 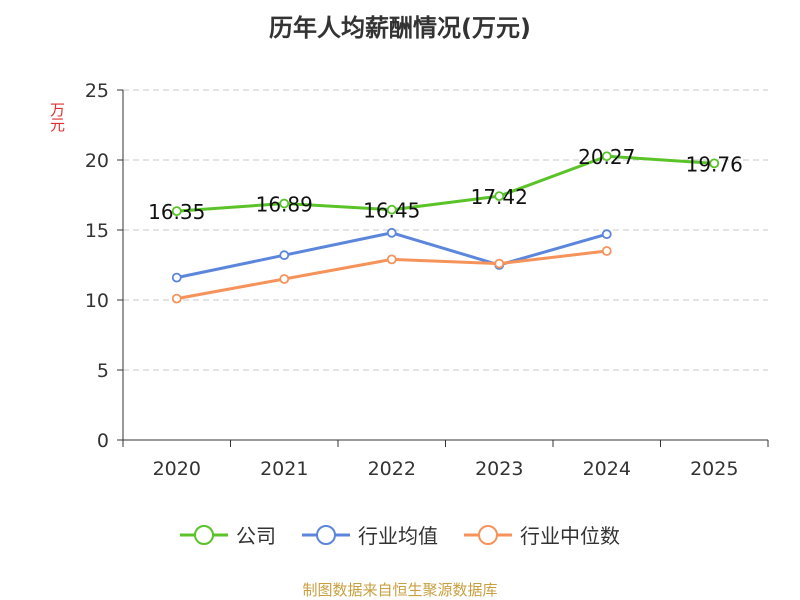 I want to click on data-label: 16.89, so click(x=284, y=205).